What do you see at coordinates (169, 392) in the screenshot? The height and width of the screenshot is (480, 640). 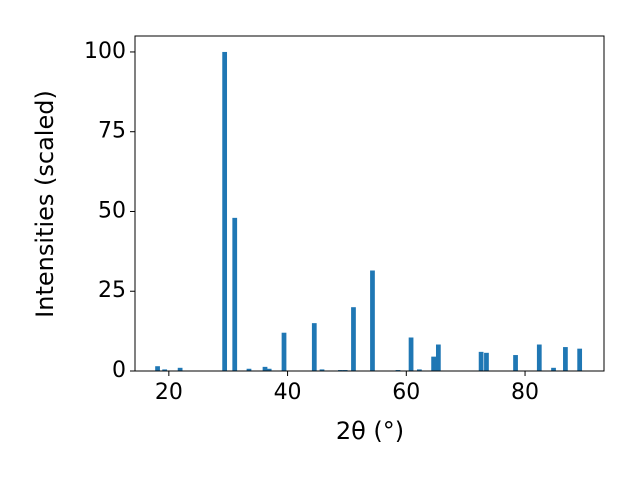 I see `x-tick-label: 20` at bounding box center [169, 392].